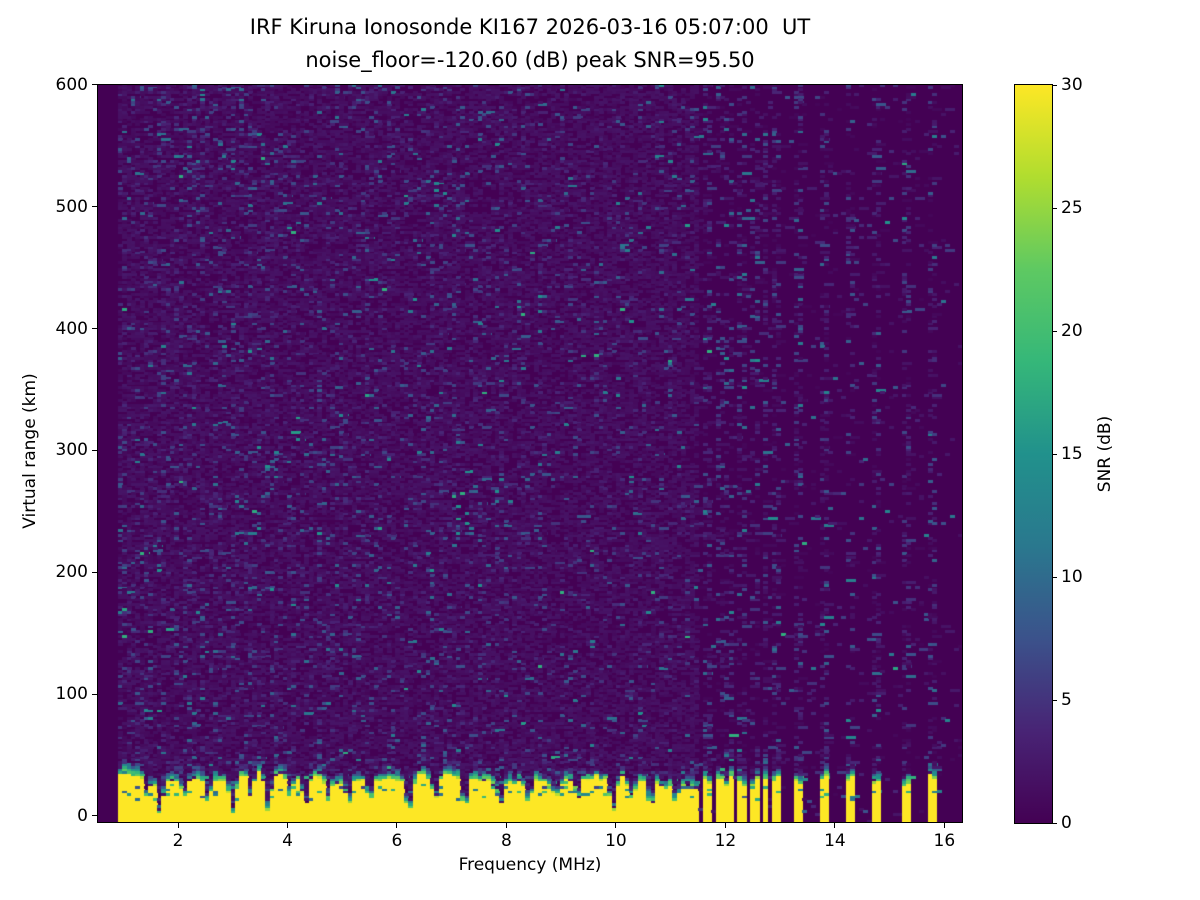  Describe the element at coordinates (71, 572) in the screenshot. I see `y-tick-label: 200` at that location.